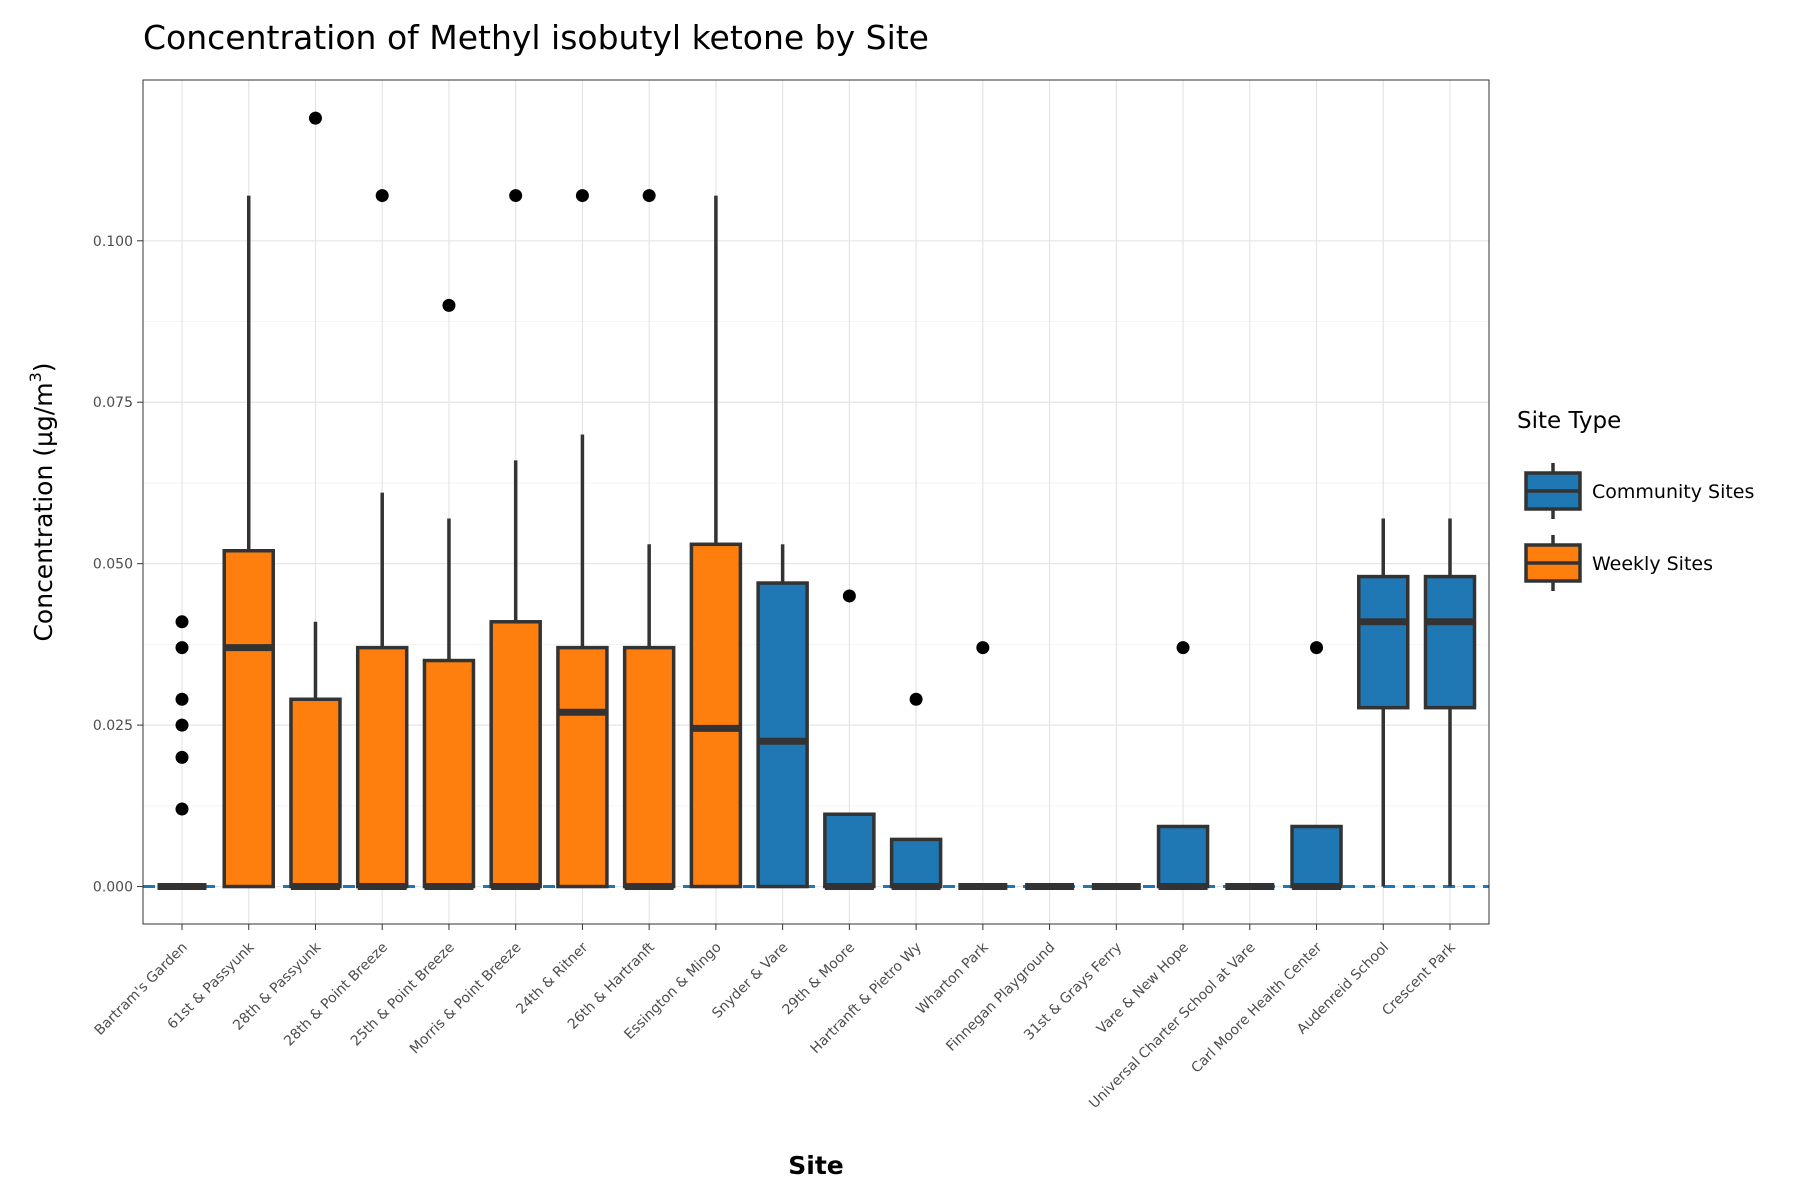 The image size is (1800, 1200). What do you see at coordinates (866, 998) in the screenshot?
I see `x-tick-label-11: Hartranft & Pietro Wy` at bounding box center [866, 998].